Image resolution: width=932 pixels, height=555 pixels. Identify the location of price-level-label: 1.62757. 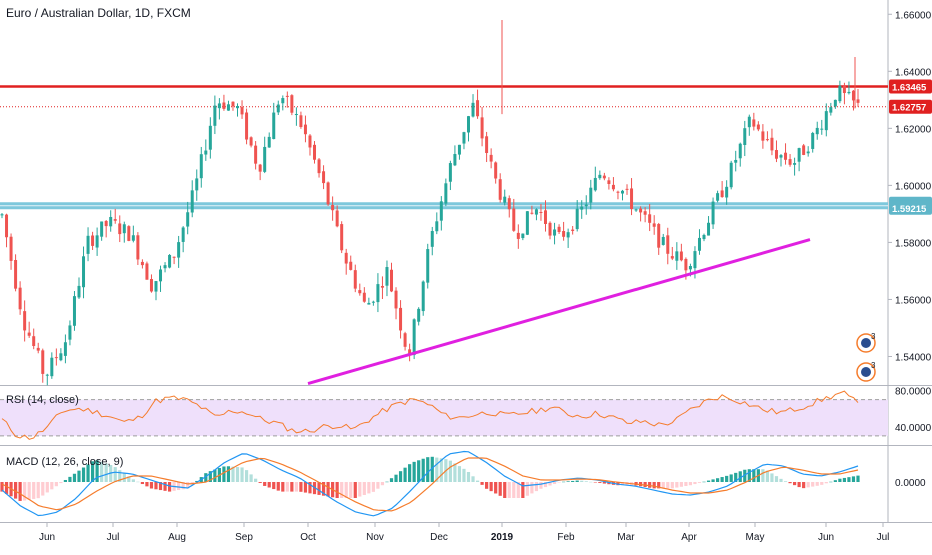
(909, 108).